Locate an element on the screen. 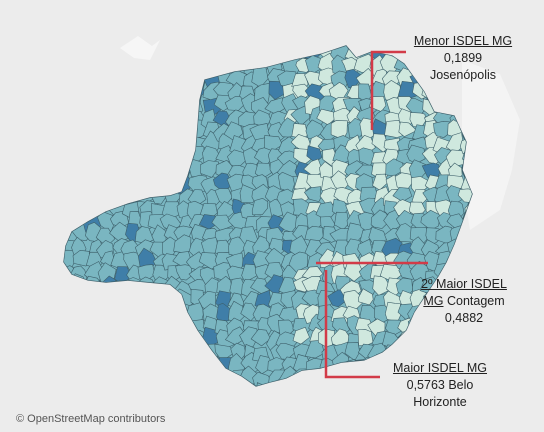 The image size is (544, 432). callout-min-title: Menor ISDEL MG is located at coordinates (463, 41).